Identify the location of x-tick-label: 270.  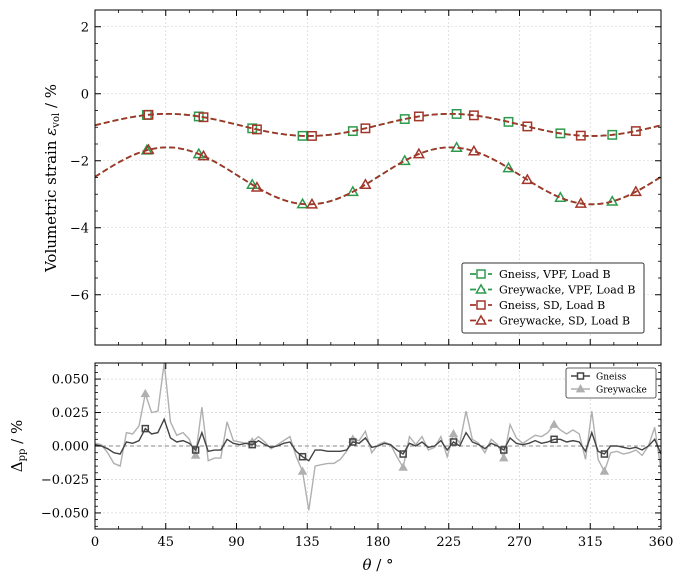
(519, 542).